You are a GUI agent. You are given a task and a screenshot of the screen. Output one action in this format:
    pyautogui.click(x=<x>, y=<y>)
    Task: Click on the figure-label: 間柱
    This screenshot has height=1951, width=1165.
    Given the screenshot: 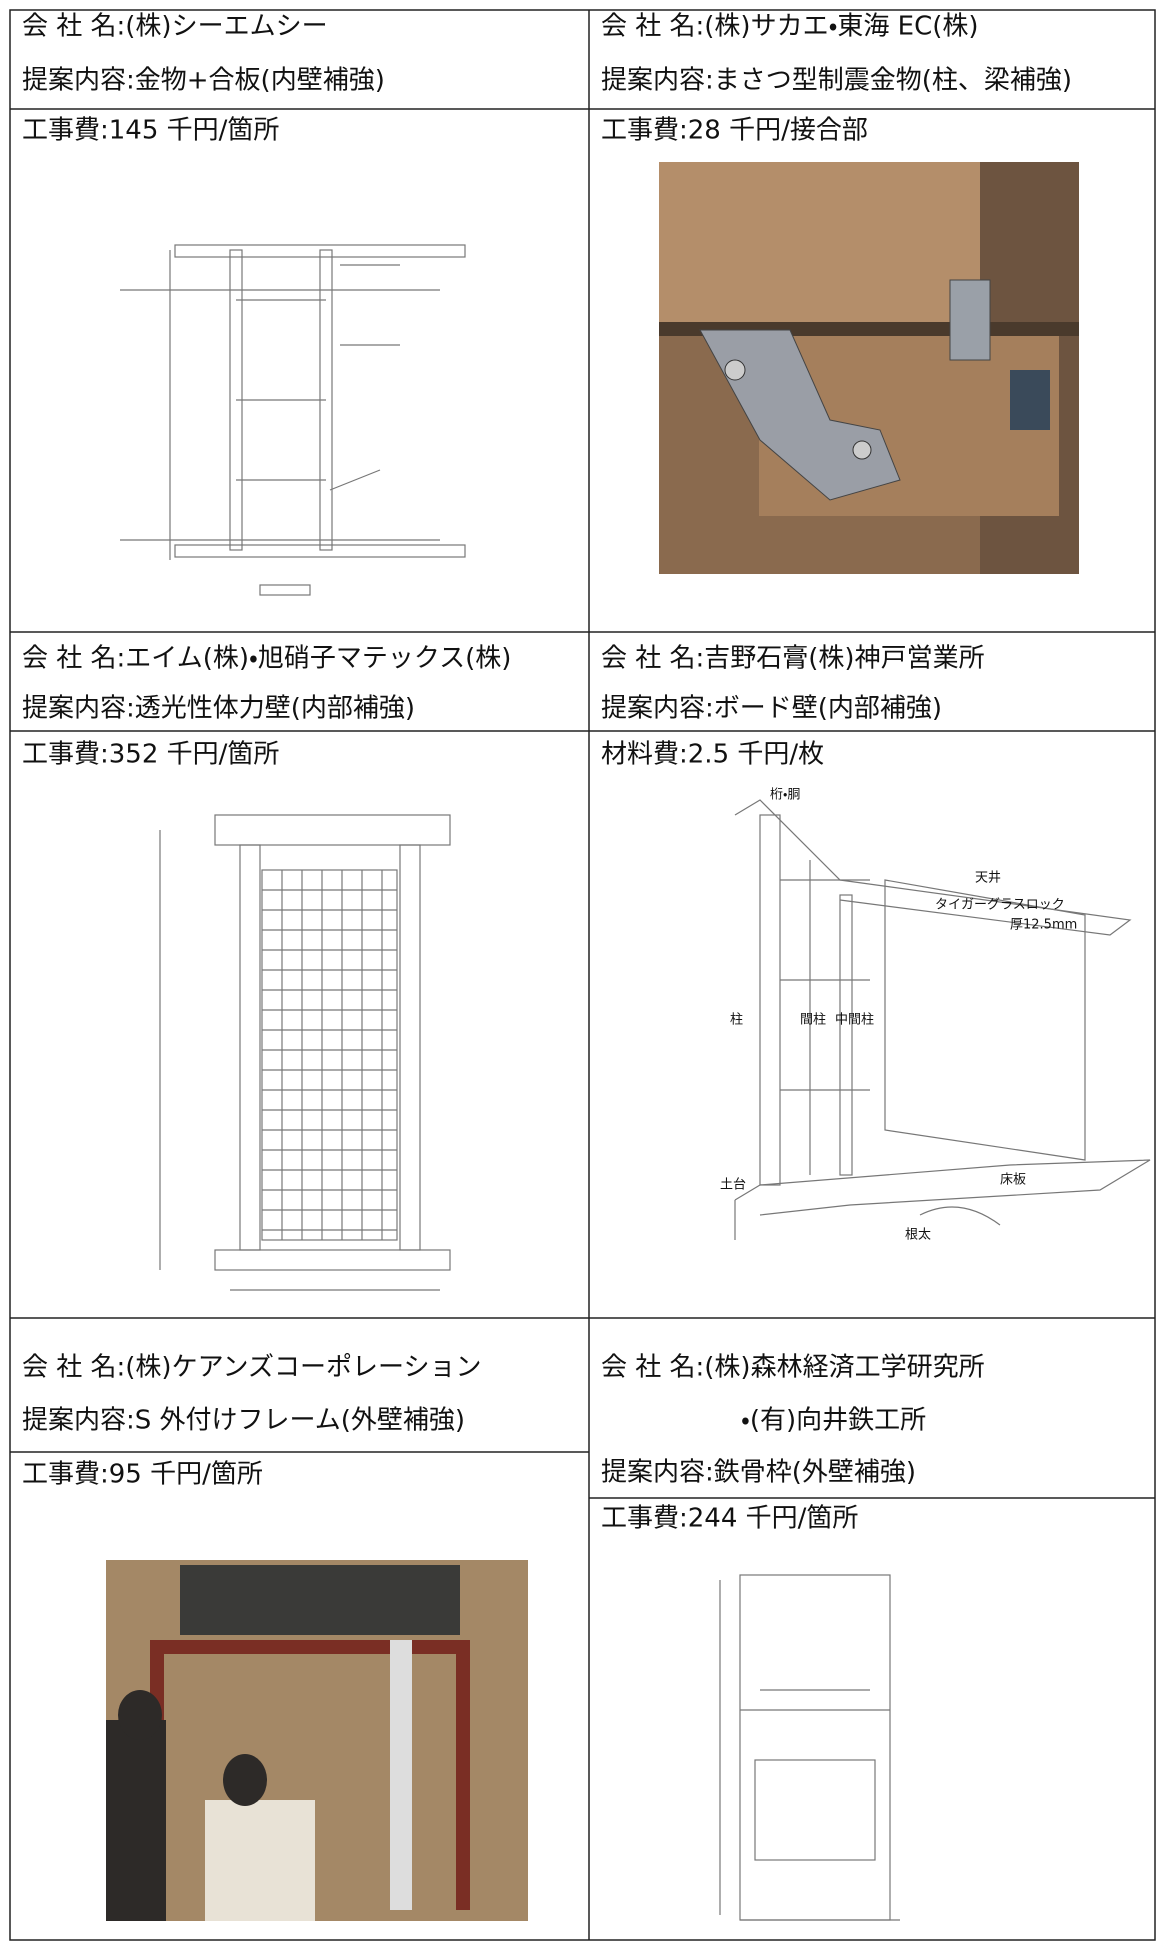 What is the action you would take?
    pyautogui.click(x=813, y=1020)
    